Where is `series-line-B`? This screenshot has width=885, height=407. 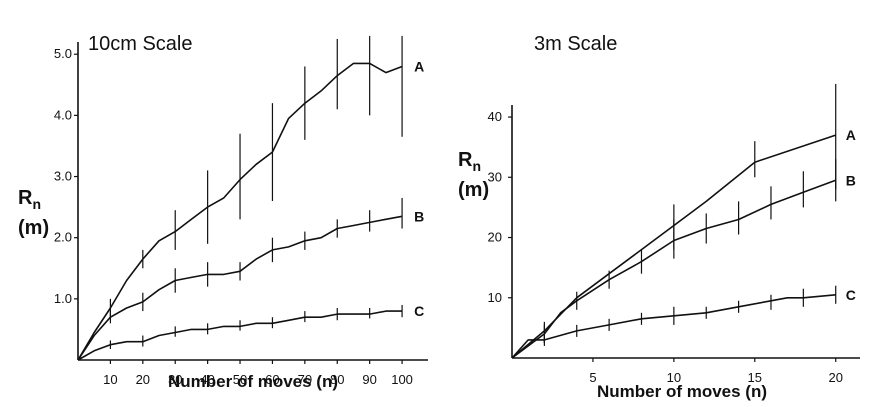
series-line-B is located at coordinates (240, 288).